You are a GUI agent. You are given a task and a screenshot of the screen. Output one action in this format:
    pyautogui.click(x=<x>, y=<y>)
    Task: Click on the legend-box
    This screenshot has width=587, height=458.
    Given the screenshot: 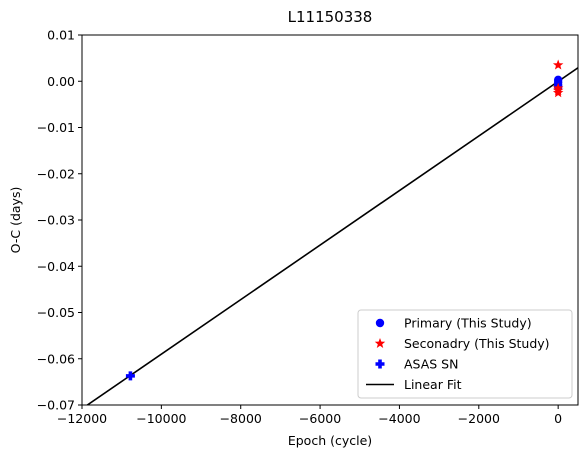 What is the action you would take?
    pyautogui.click(x=465, y=354)
    